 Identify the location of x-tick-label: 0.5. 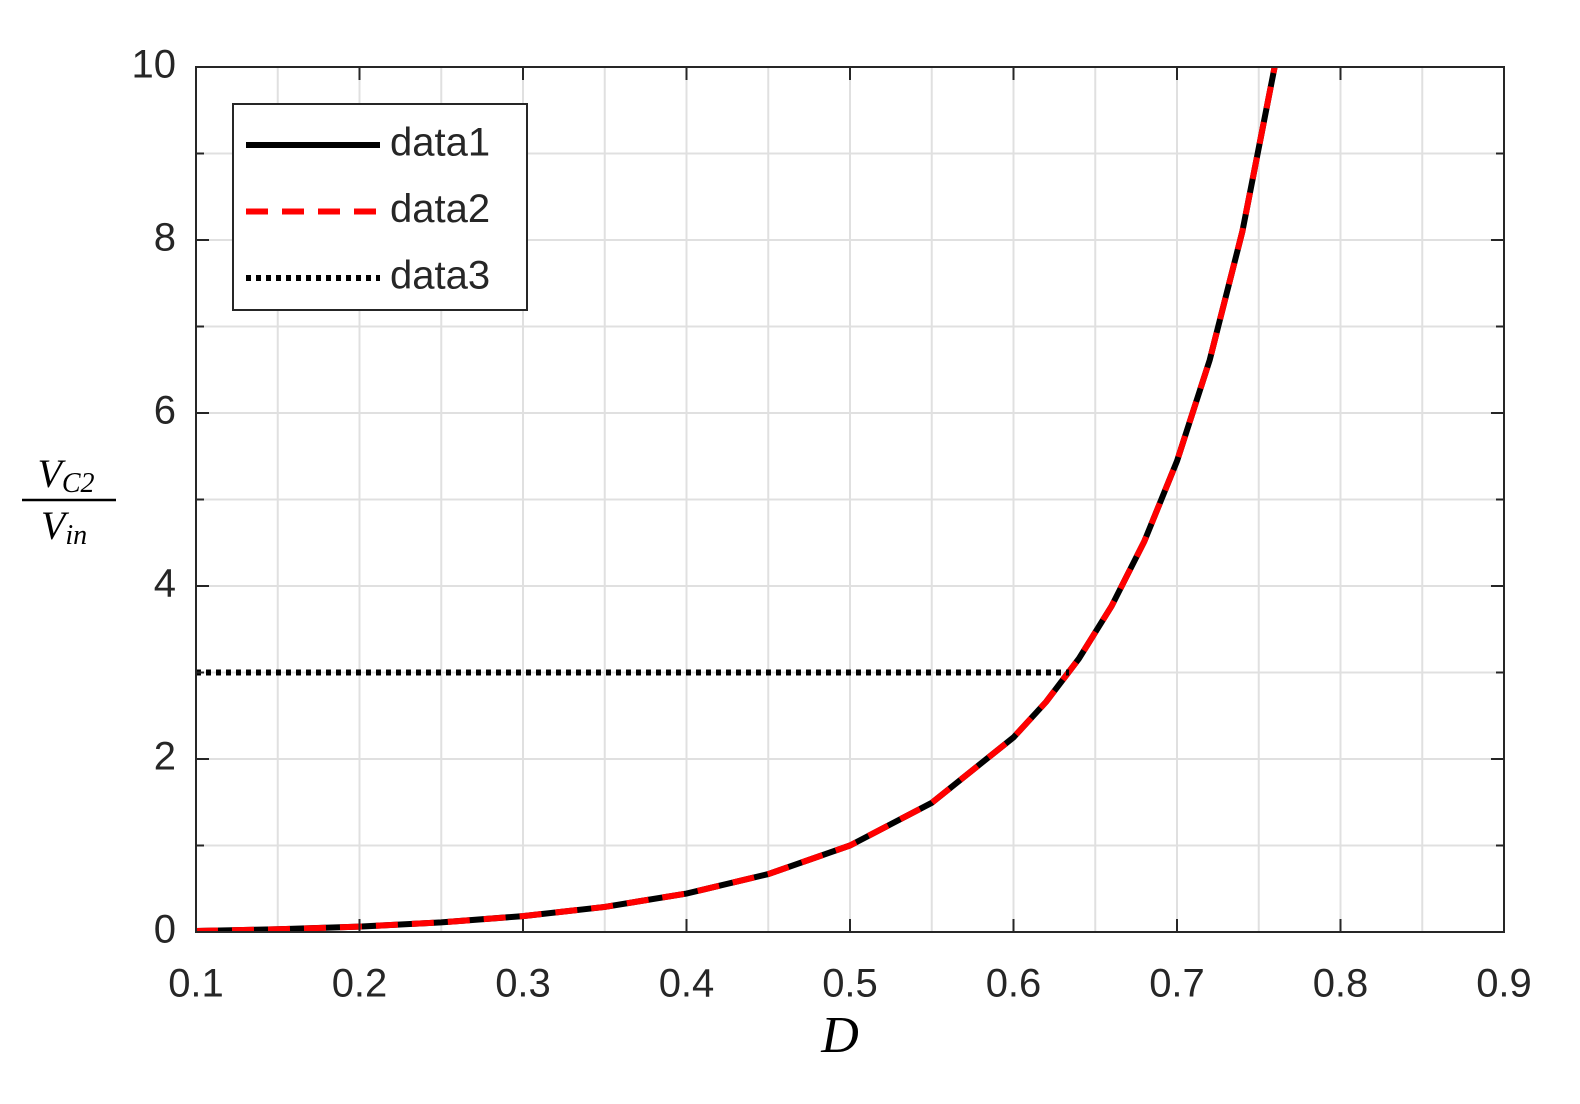
(850, 984).